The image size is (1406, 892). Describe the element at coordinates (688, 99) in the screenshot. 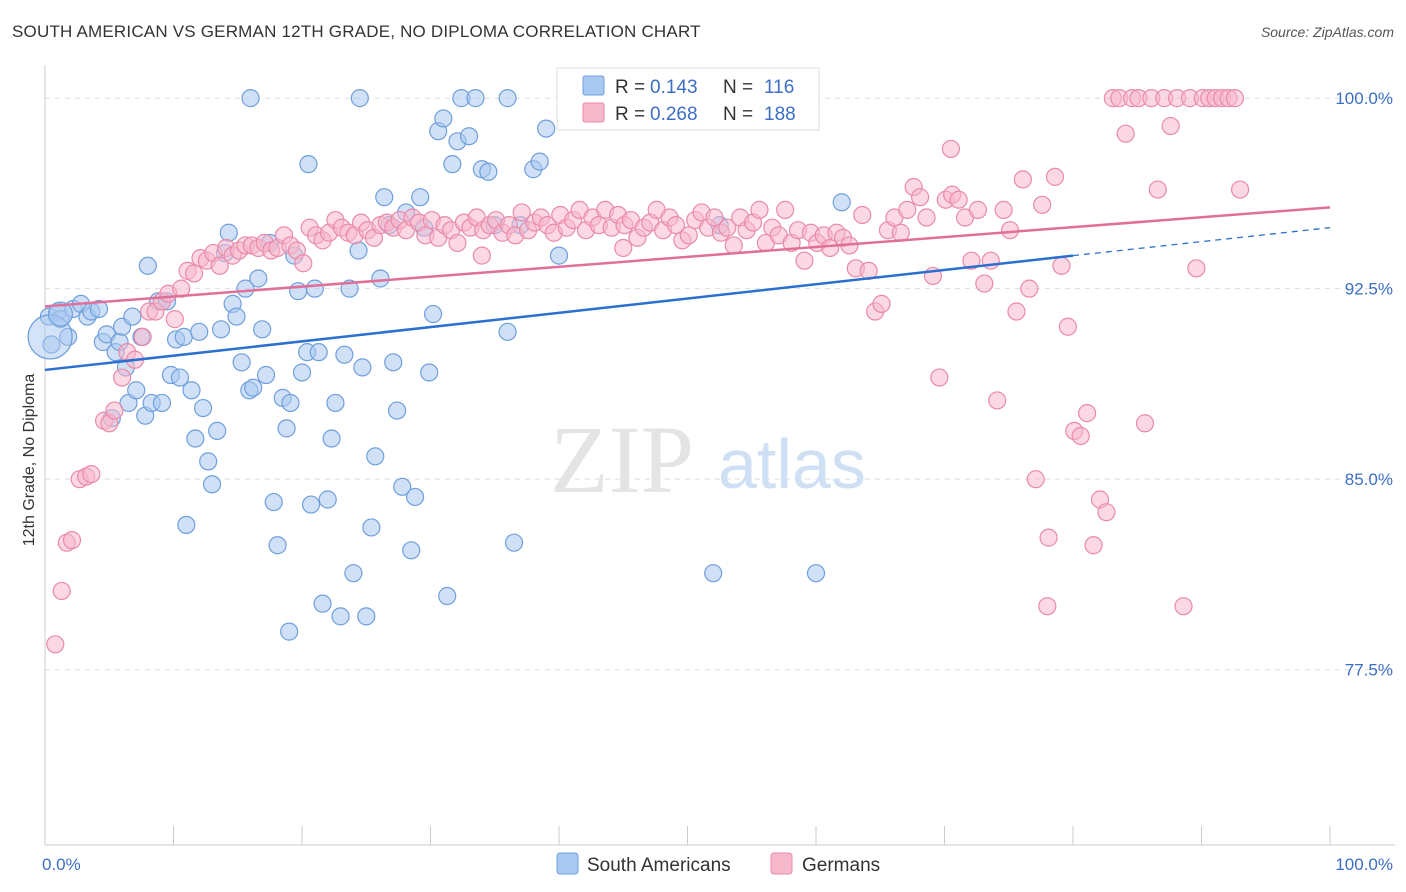

I see `top-legend: R = 0.143 N = 116 R = 0.268 N = 188` at that location.